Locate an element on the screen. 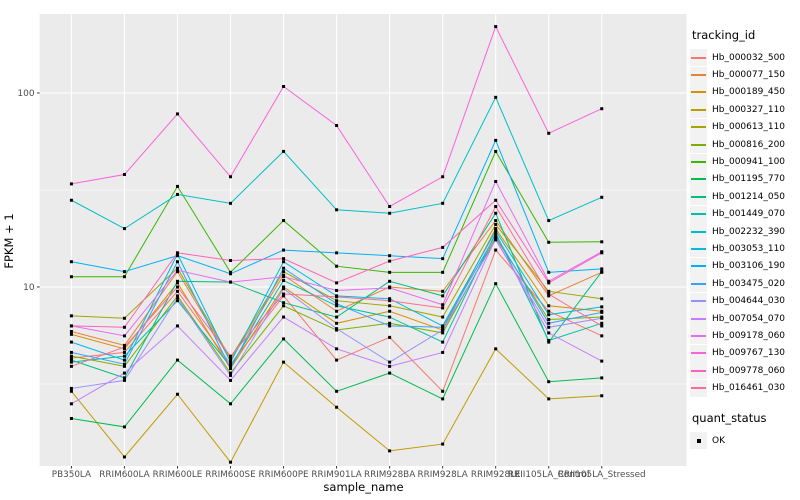  x-tick-label: RRIM600SE is located at coordinates (230, 475).